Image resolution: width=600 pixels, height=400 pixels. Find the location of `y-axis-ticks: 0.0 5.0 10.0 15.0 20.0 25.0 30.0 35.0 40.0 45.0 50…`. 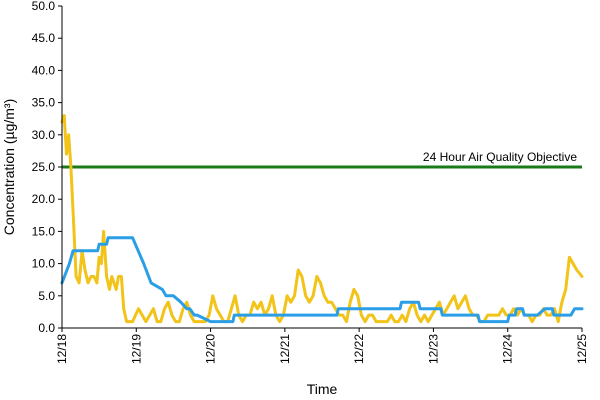

y-axis-ticks: 0.0 5.0 10.0 15.0 20.0 25.0 30.0 35.0 40.0 45.0 50… is located at coordinates (47, 167).